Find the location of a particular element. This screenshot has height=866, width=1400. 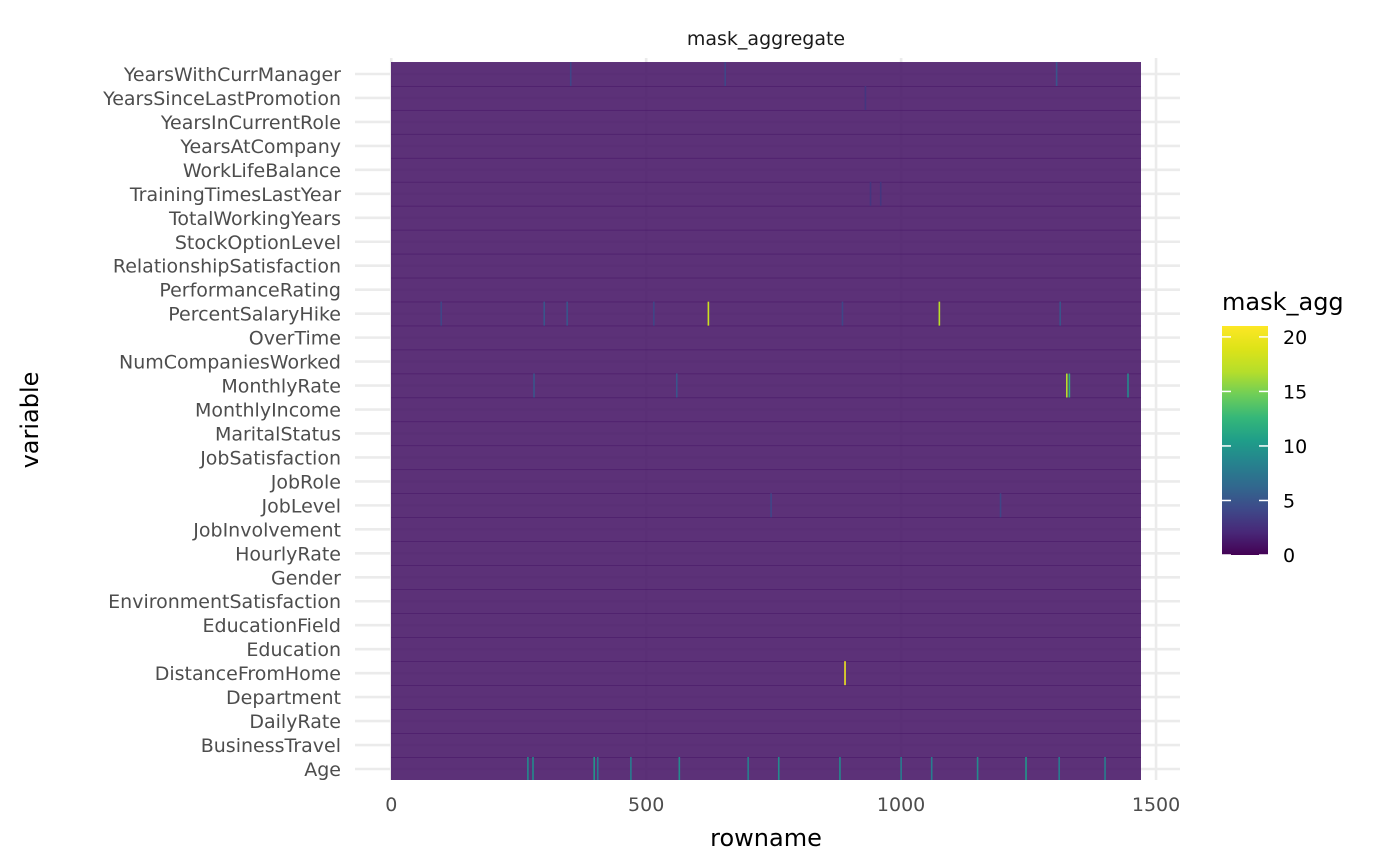

x-axis-title: rowname is located at coordinates (766, 838).